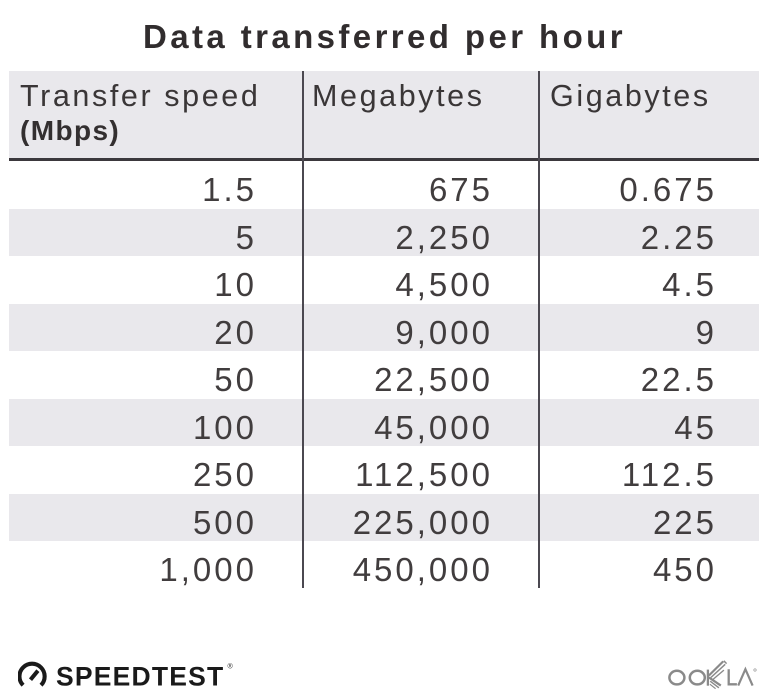  I want to click on svg-text: SPEEDTEST, so click(140, 677).